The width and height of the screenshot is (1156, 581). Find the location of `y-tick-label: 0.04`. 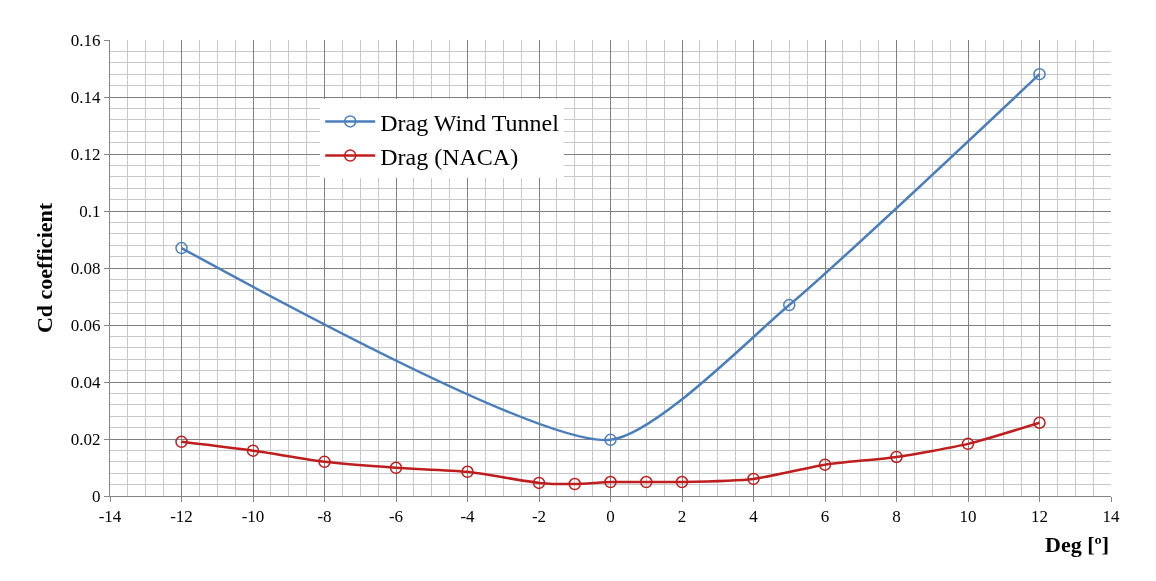

y-tick-label: 0.04 is located at coordinates (86, 382).